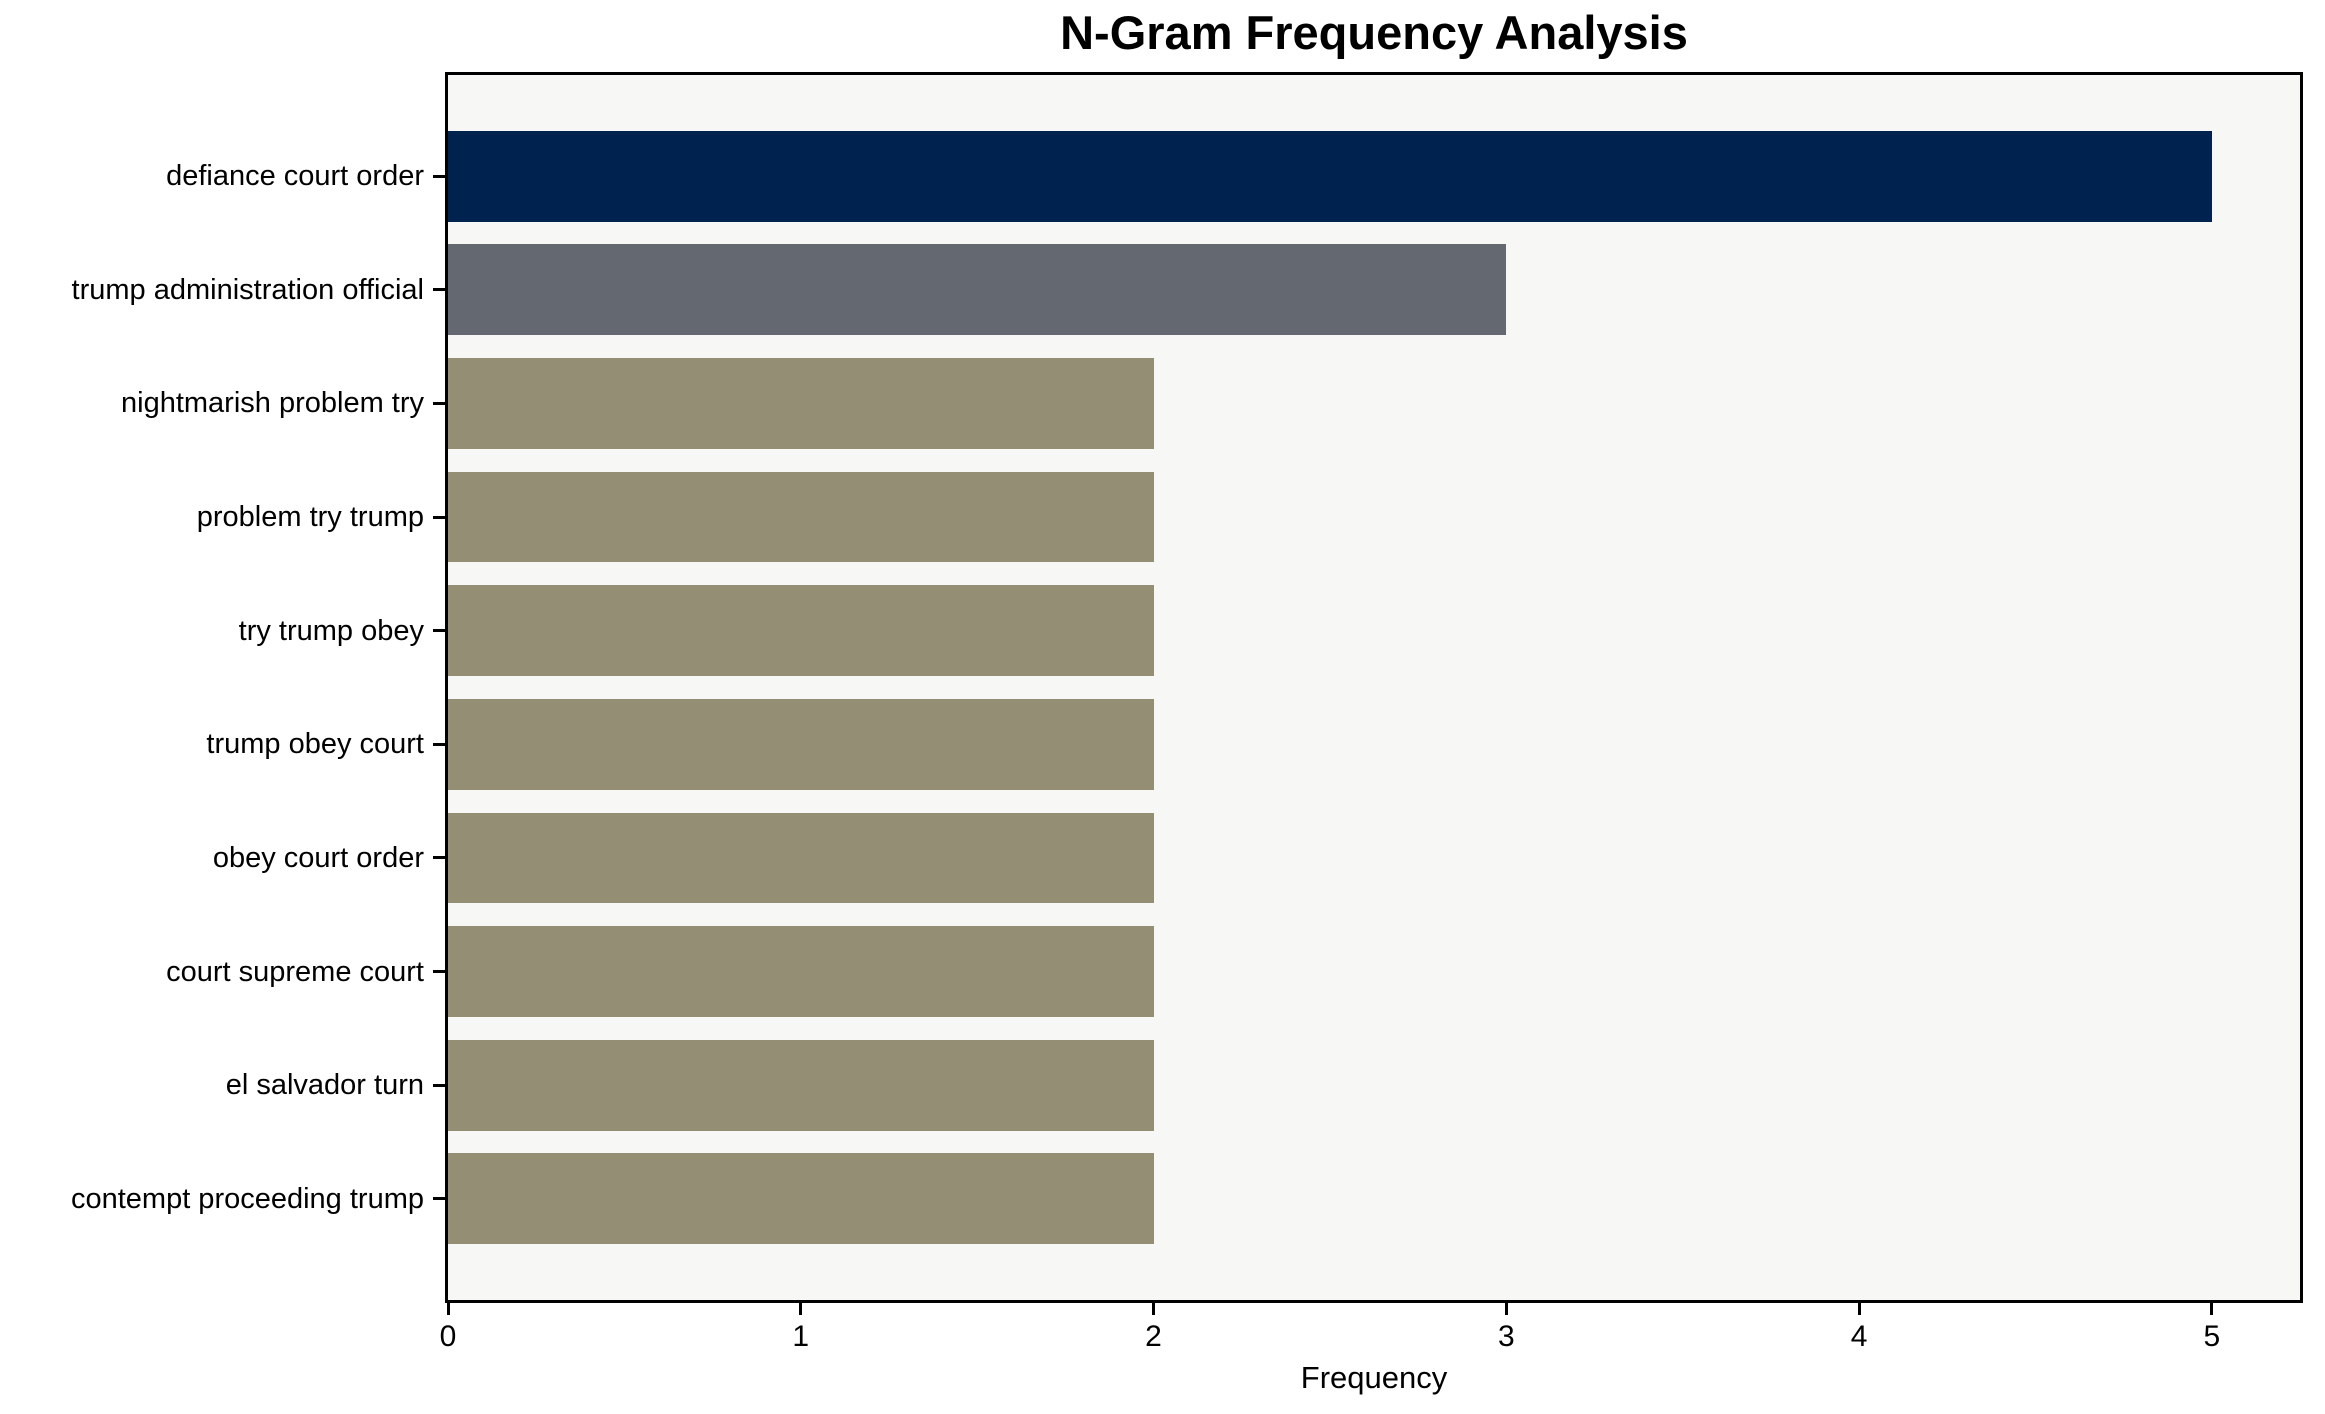  Describe the element at coordinates (801, 403) in the screenshot. I see `bar-2-nightmarish-problem-try` at that location.